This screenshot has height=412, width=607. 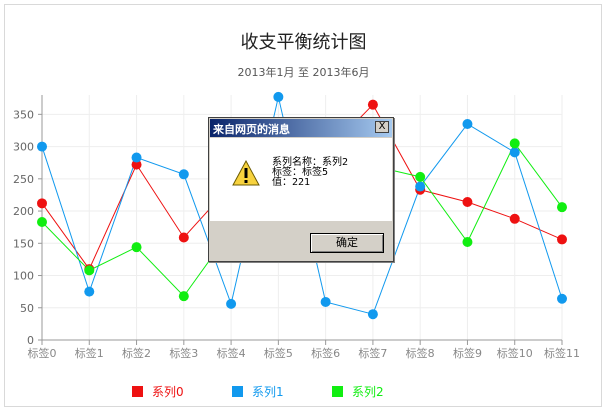 What do you see at coordinates (136, 353) in the screenshot?
I see `x-tick-label: 标签2` at bounding box center [136, 353].